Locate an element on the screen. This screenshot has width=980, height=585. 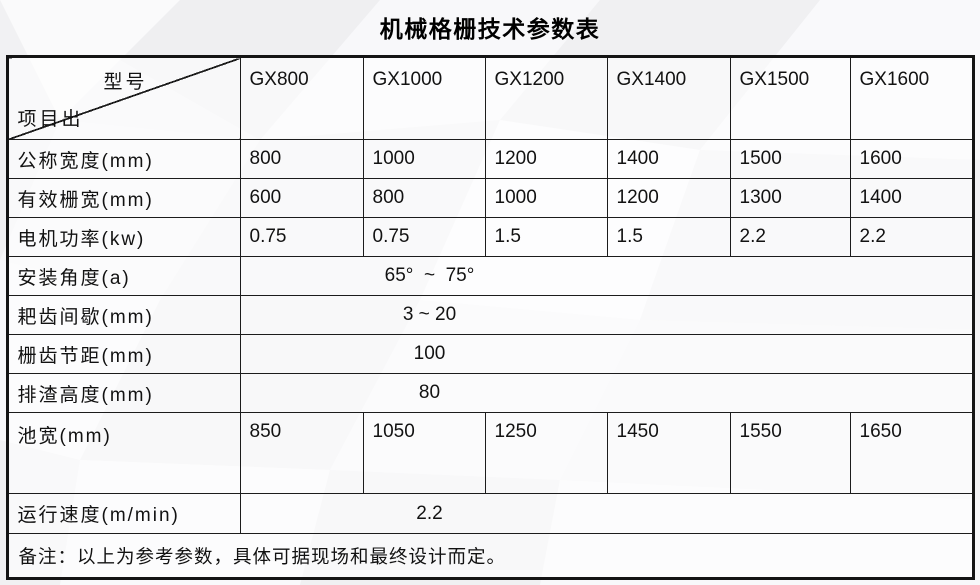
row-label: 排渣高度(mm) is located at coordinates (123, 393).